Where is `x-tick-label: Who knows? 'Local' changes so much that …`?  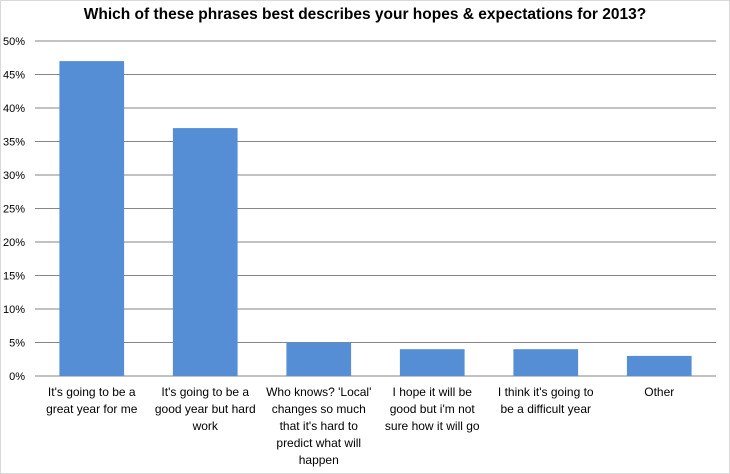
x-tick-label: Who knows? 'Local' changes so much that … is located at coordinates (319, 426).